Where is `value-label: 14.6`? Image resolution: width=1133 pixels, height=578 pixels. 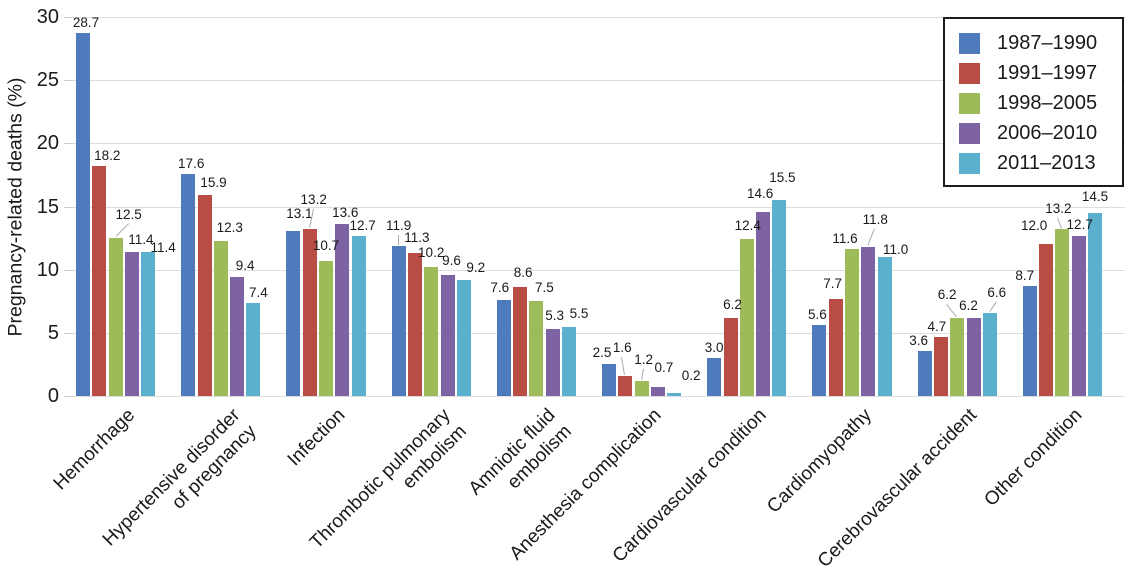 value-label: 14.6 is located at coordinates (760, 193).